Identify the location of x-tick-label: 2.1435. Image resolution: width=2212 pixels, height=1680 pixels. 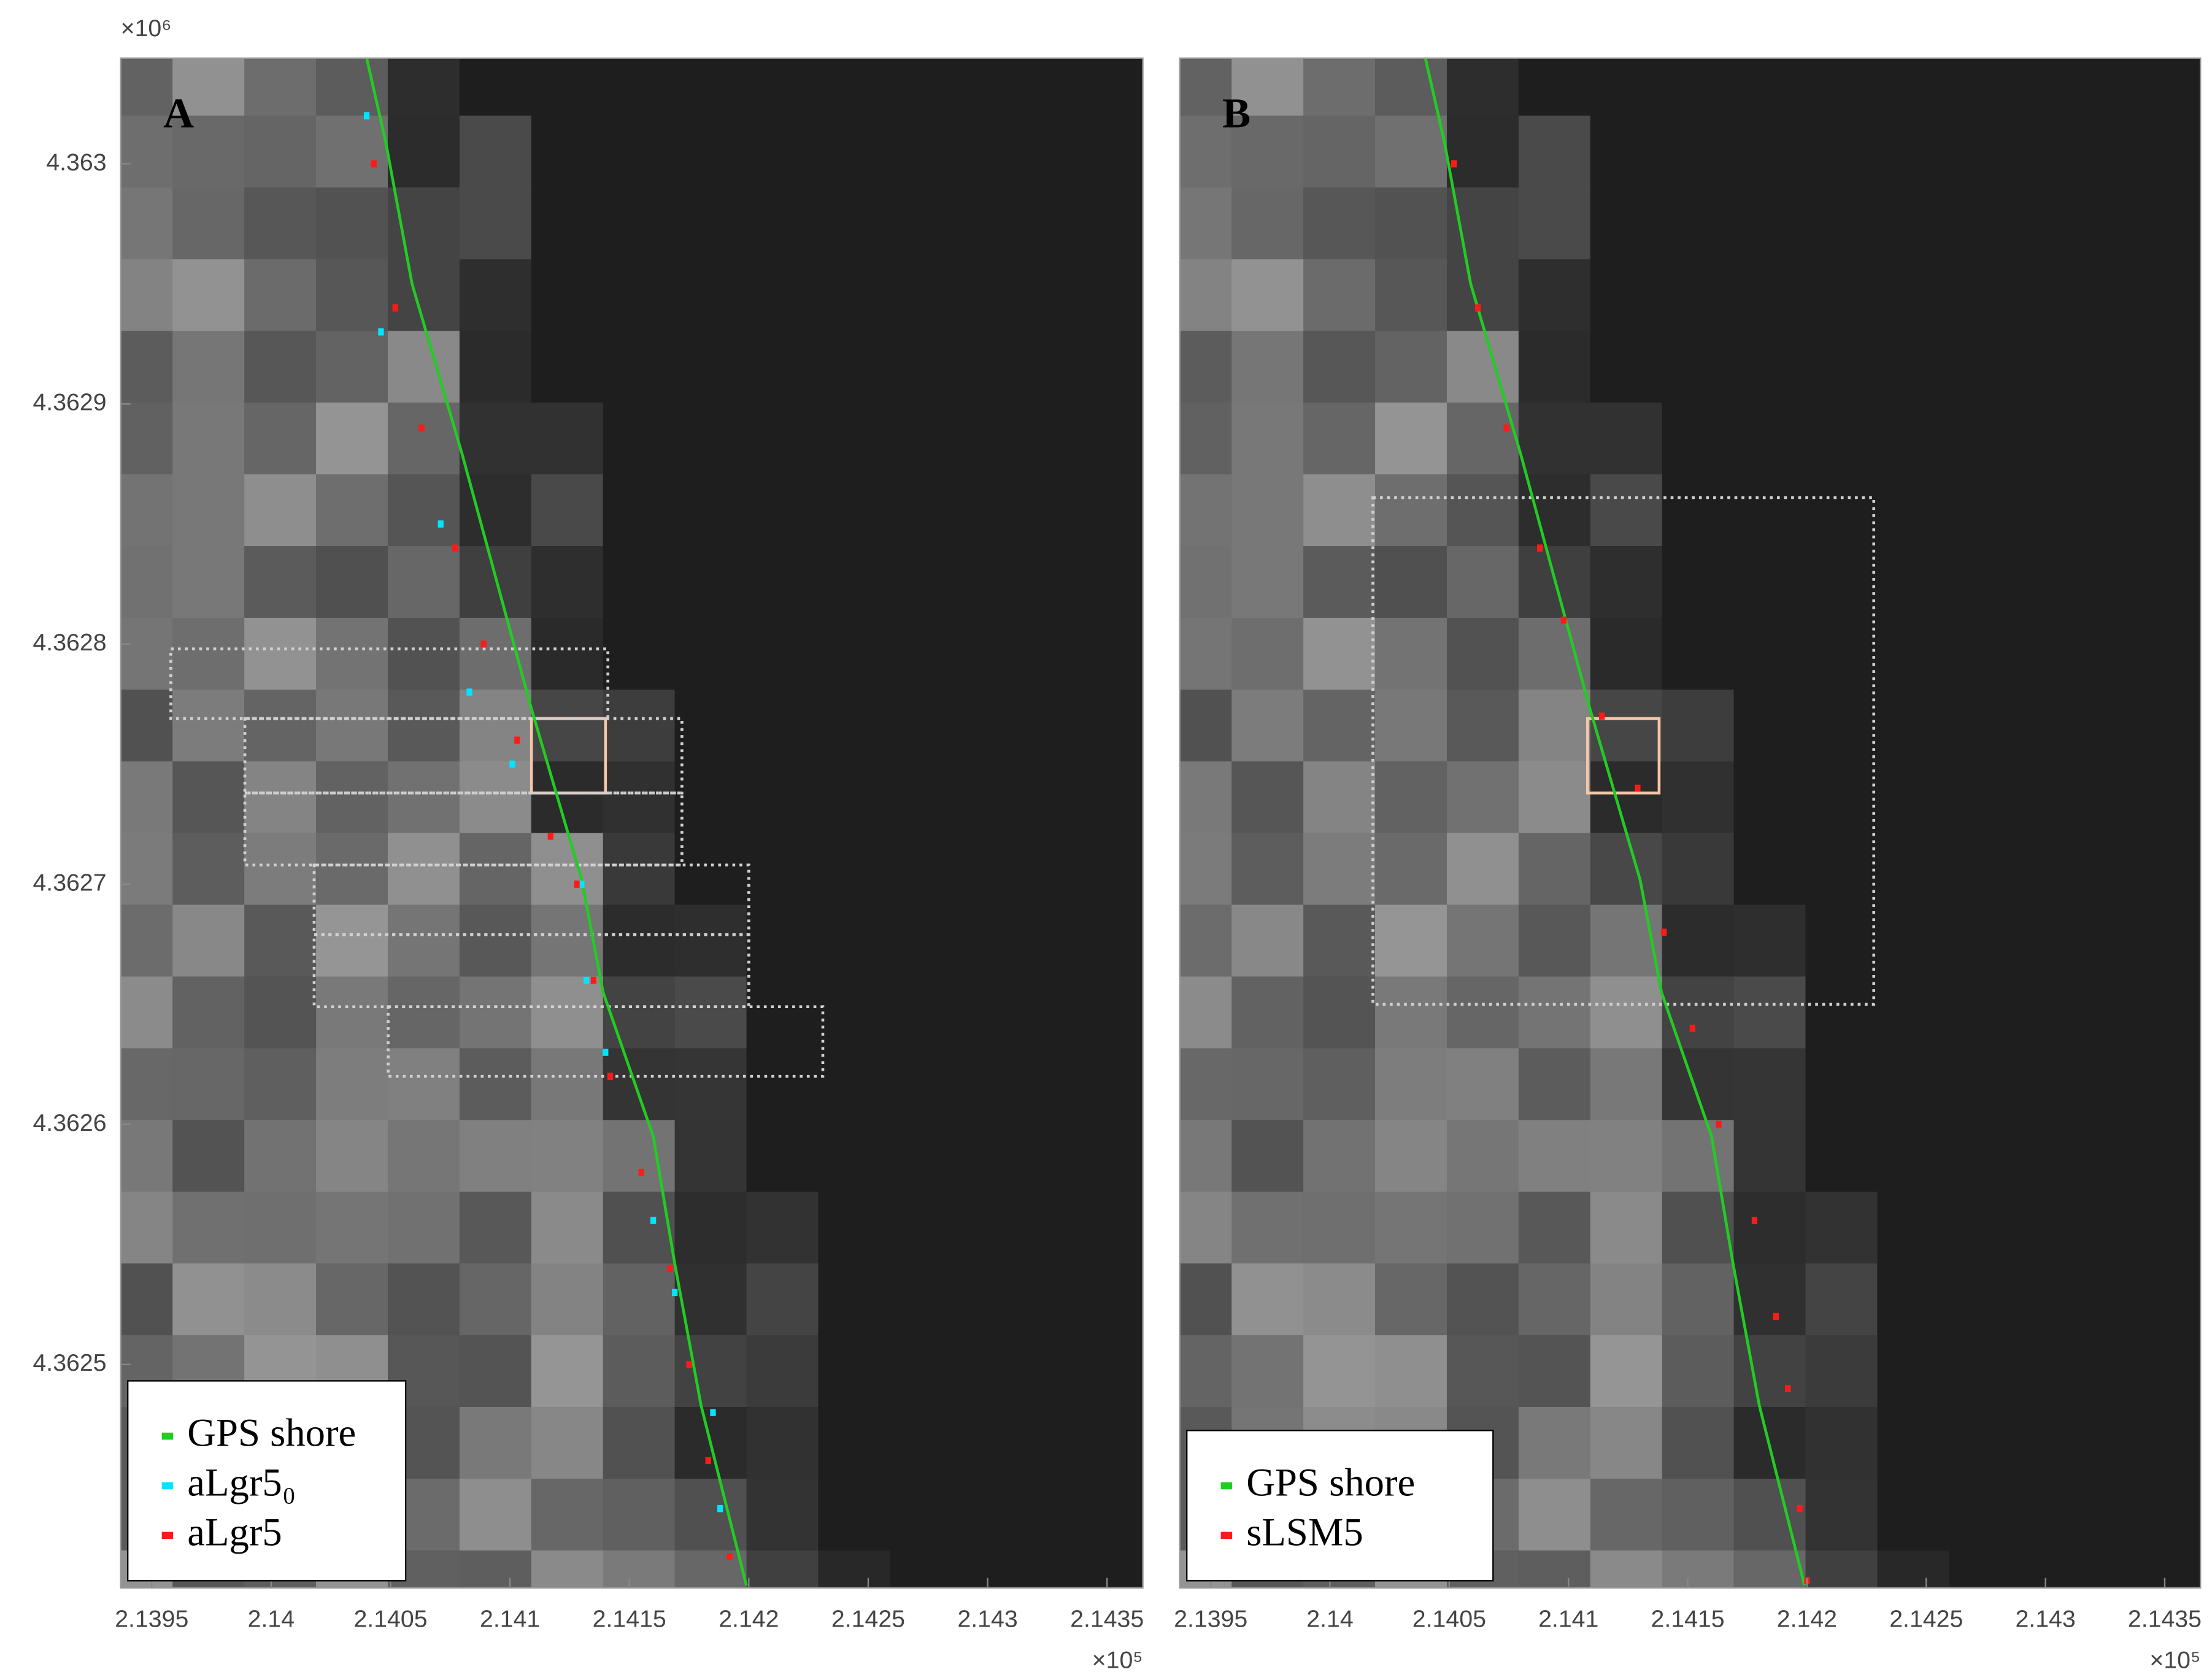
(1107, 1619).